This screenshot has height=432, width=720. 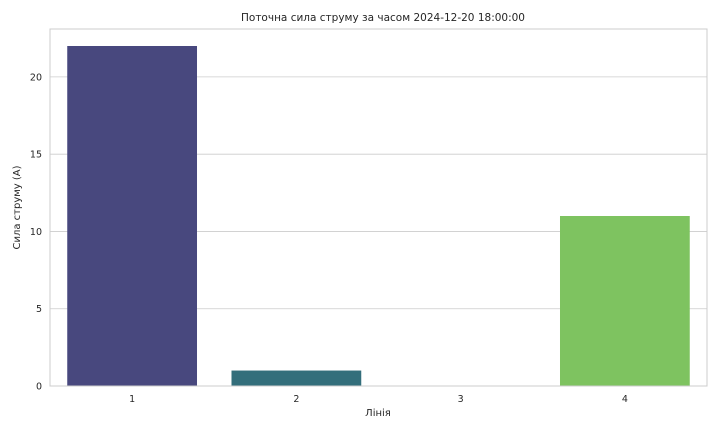 I want to click on x-axis-label: Лінія, so click(x=378, y=413).